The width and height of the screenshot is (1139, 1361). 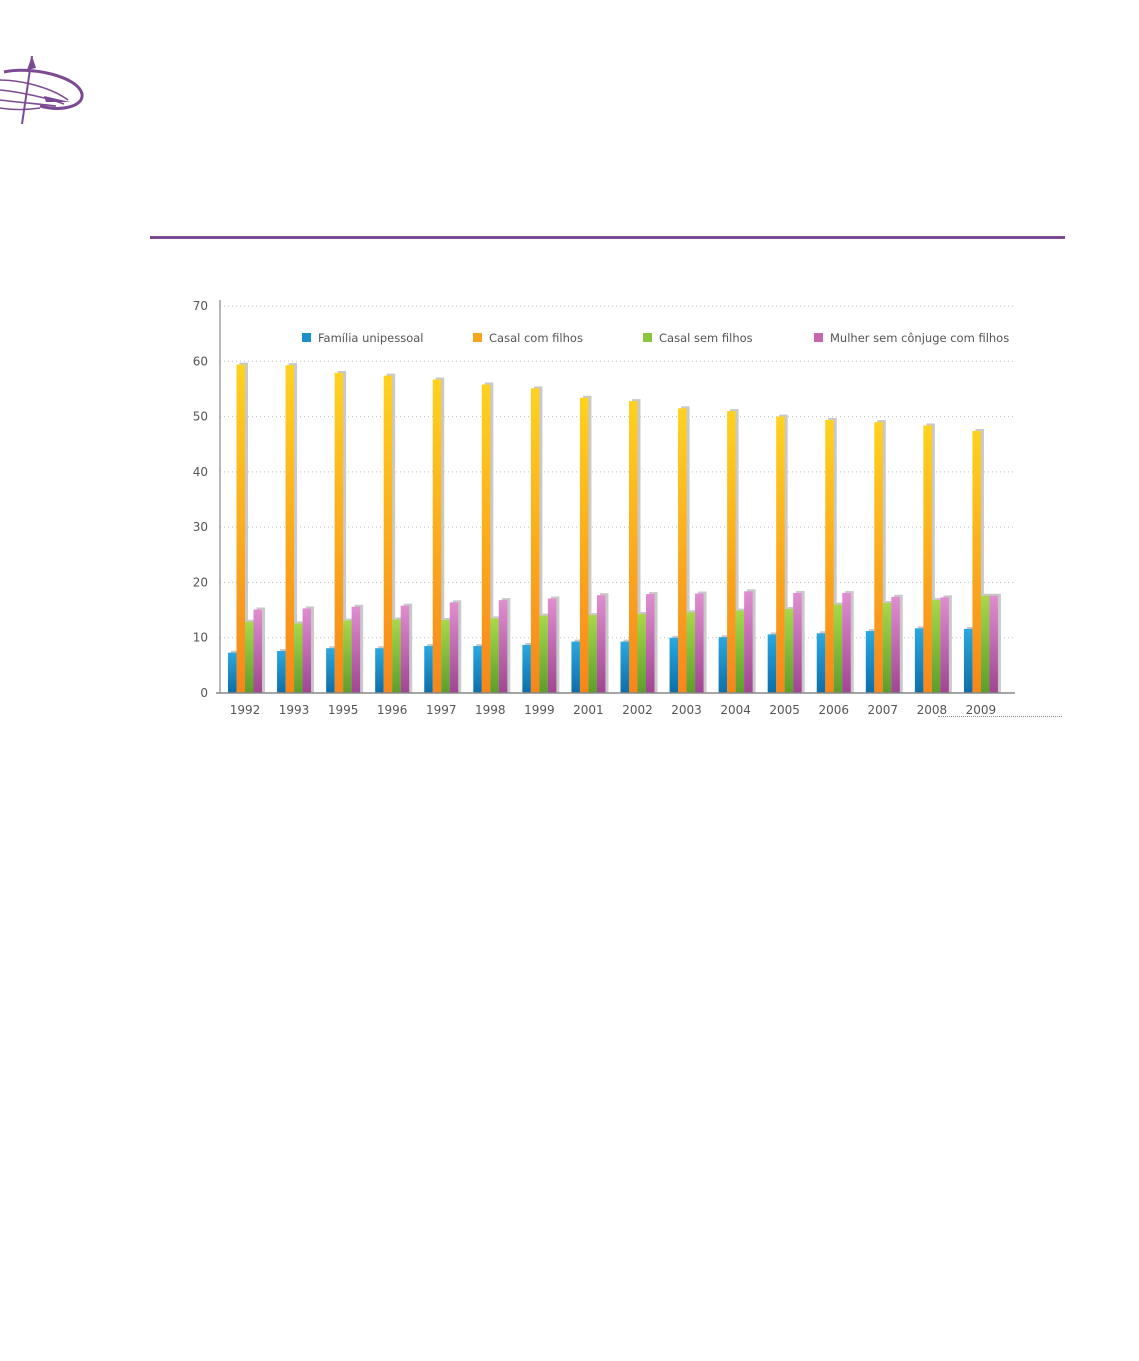 What do you see at coordinates (691, 652) in the screenshot?
I see `bar-2-2003` at bounding box center [691, 652].